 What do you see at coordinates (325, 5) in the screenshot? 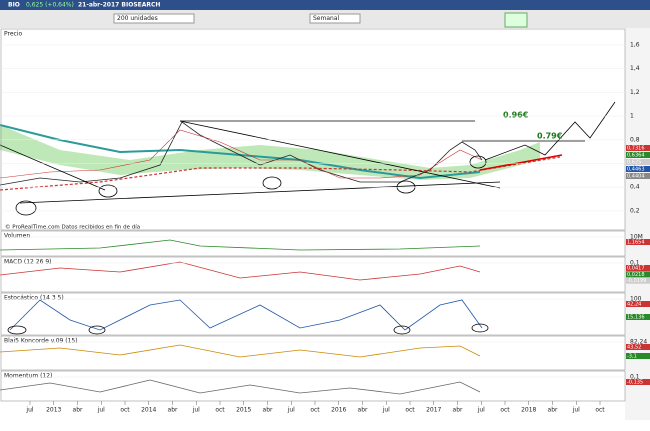
I see `title-bar` at bounding box center [325, 5].